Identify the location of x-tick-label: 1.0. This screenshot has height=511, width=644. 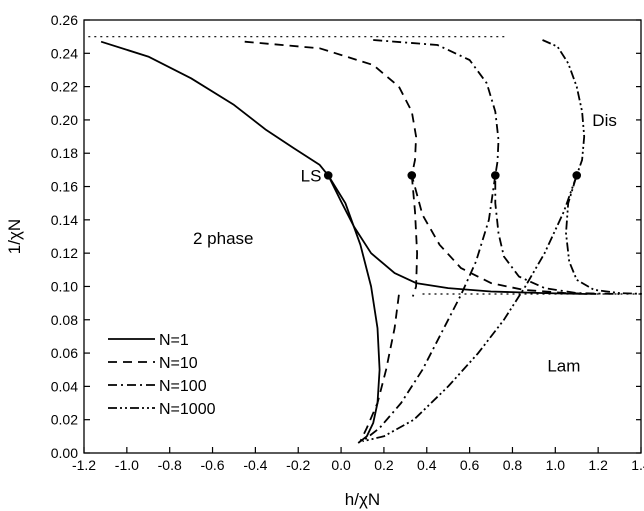
(556, 465).